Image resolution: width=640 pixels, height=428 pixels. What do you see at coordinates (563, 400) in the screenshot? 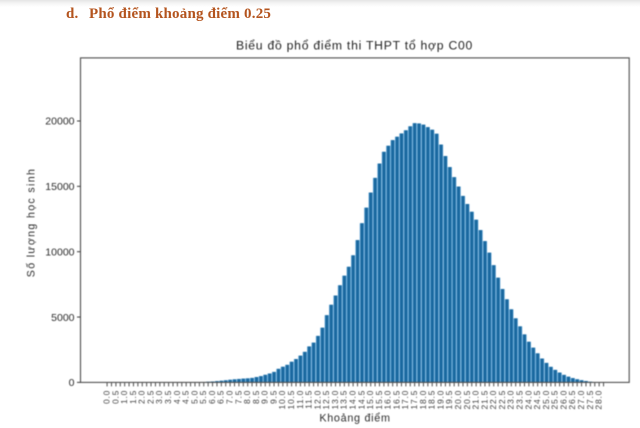
I see `svg-text: 26.0` at bounding box center [563, 400].